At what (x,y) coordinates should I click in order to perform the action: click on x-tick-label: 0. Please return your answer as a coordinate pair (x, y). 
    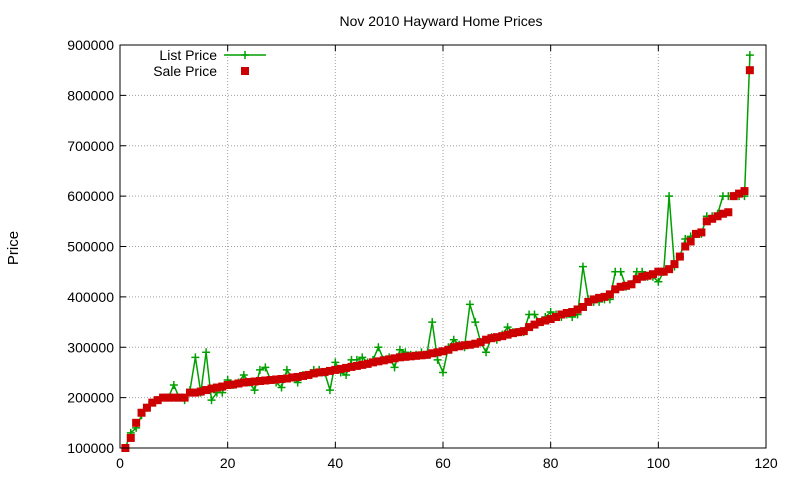
    Looking at the image, I should click on (120, 463).